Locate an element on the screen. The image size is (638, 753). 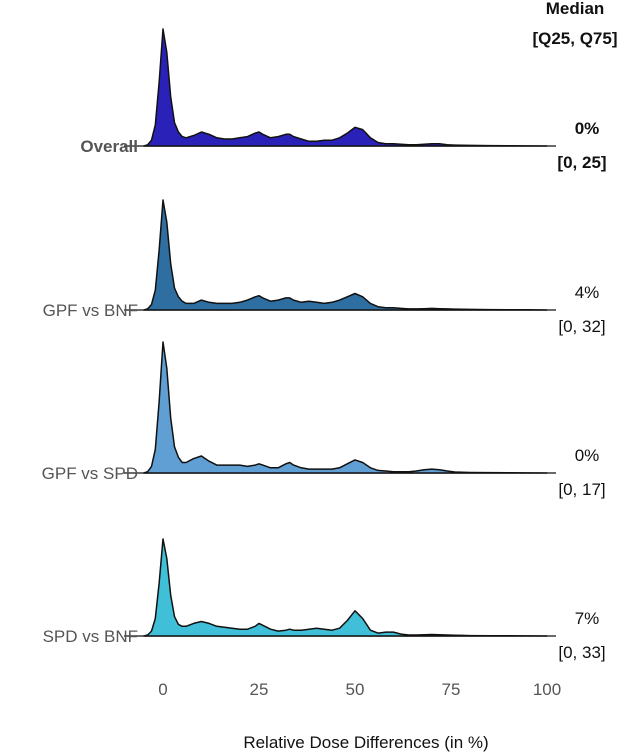
row-label-overall: Overall is located at coordinates (109, 146).